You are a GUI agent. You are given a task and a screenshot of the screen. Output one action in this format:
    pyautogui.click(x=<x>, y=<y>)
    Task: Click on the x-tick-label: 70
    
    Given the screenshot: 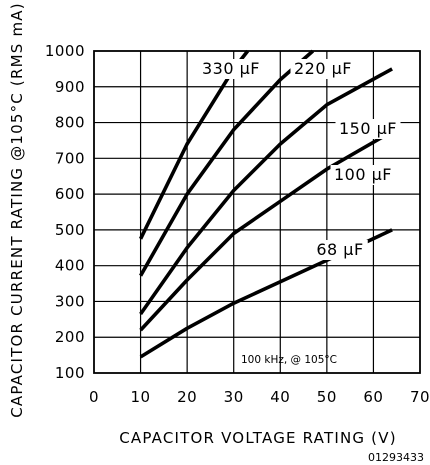 What is the action you would take?
    pyautogui.click(x=420, y=397)
    